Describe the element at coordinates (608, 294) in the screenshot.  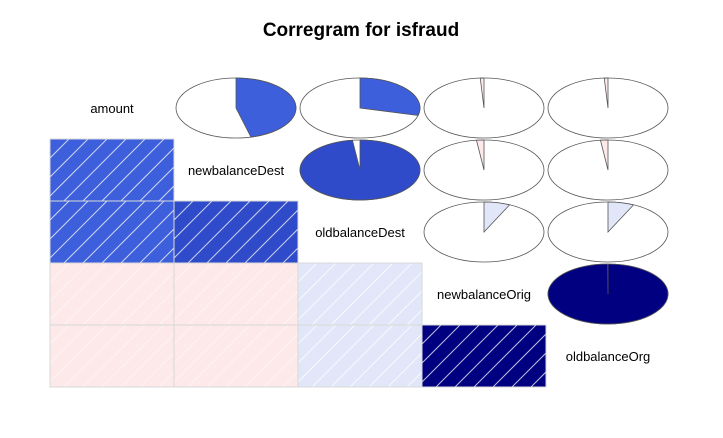
I see `pie-cell-newbalanceOrig-oldbalanceOrg` at that location.